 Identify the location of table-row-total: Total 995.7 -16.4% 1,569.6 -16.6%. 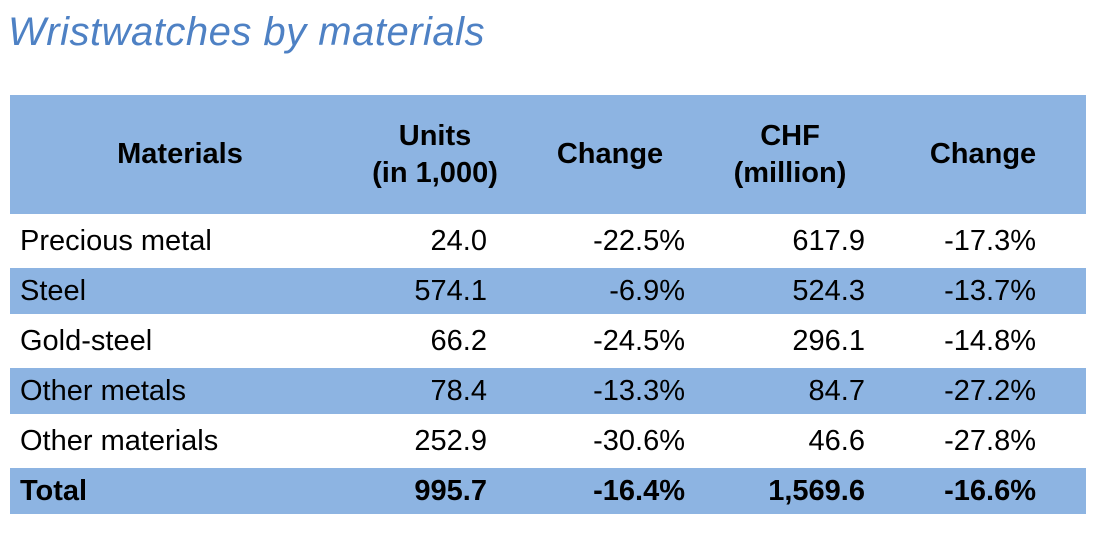
(548, 491).